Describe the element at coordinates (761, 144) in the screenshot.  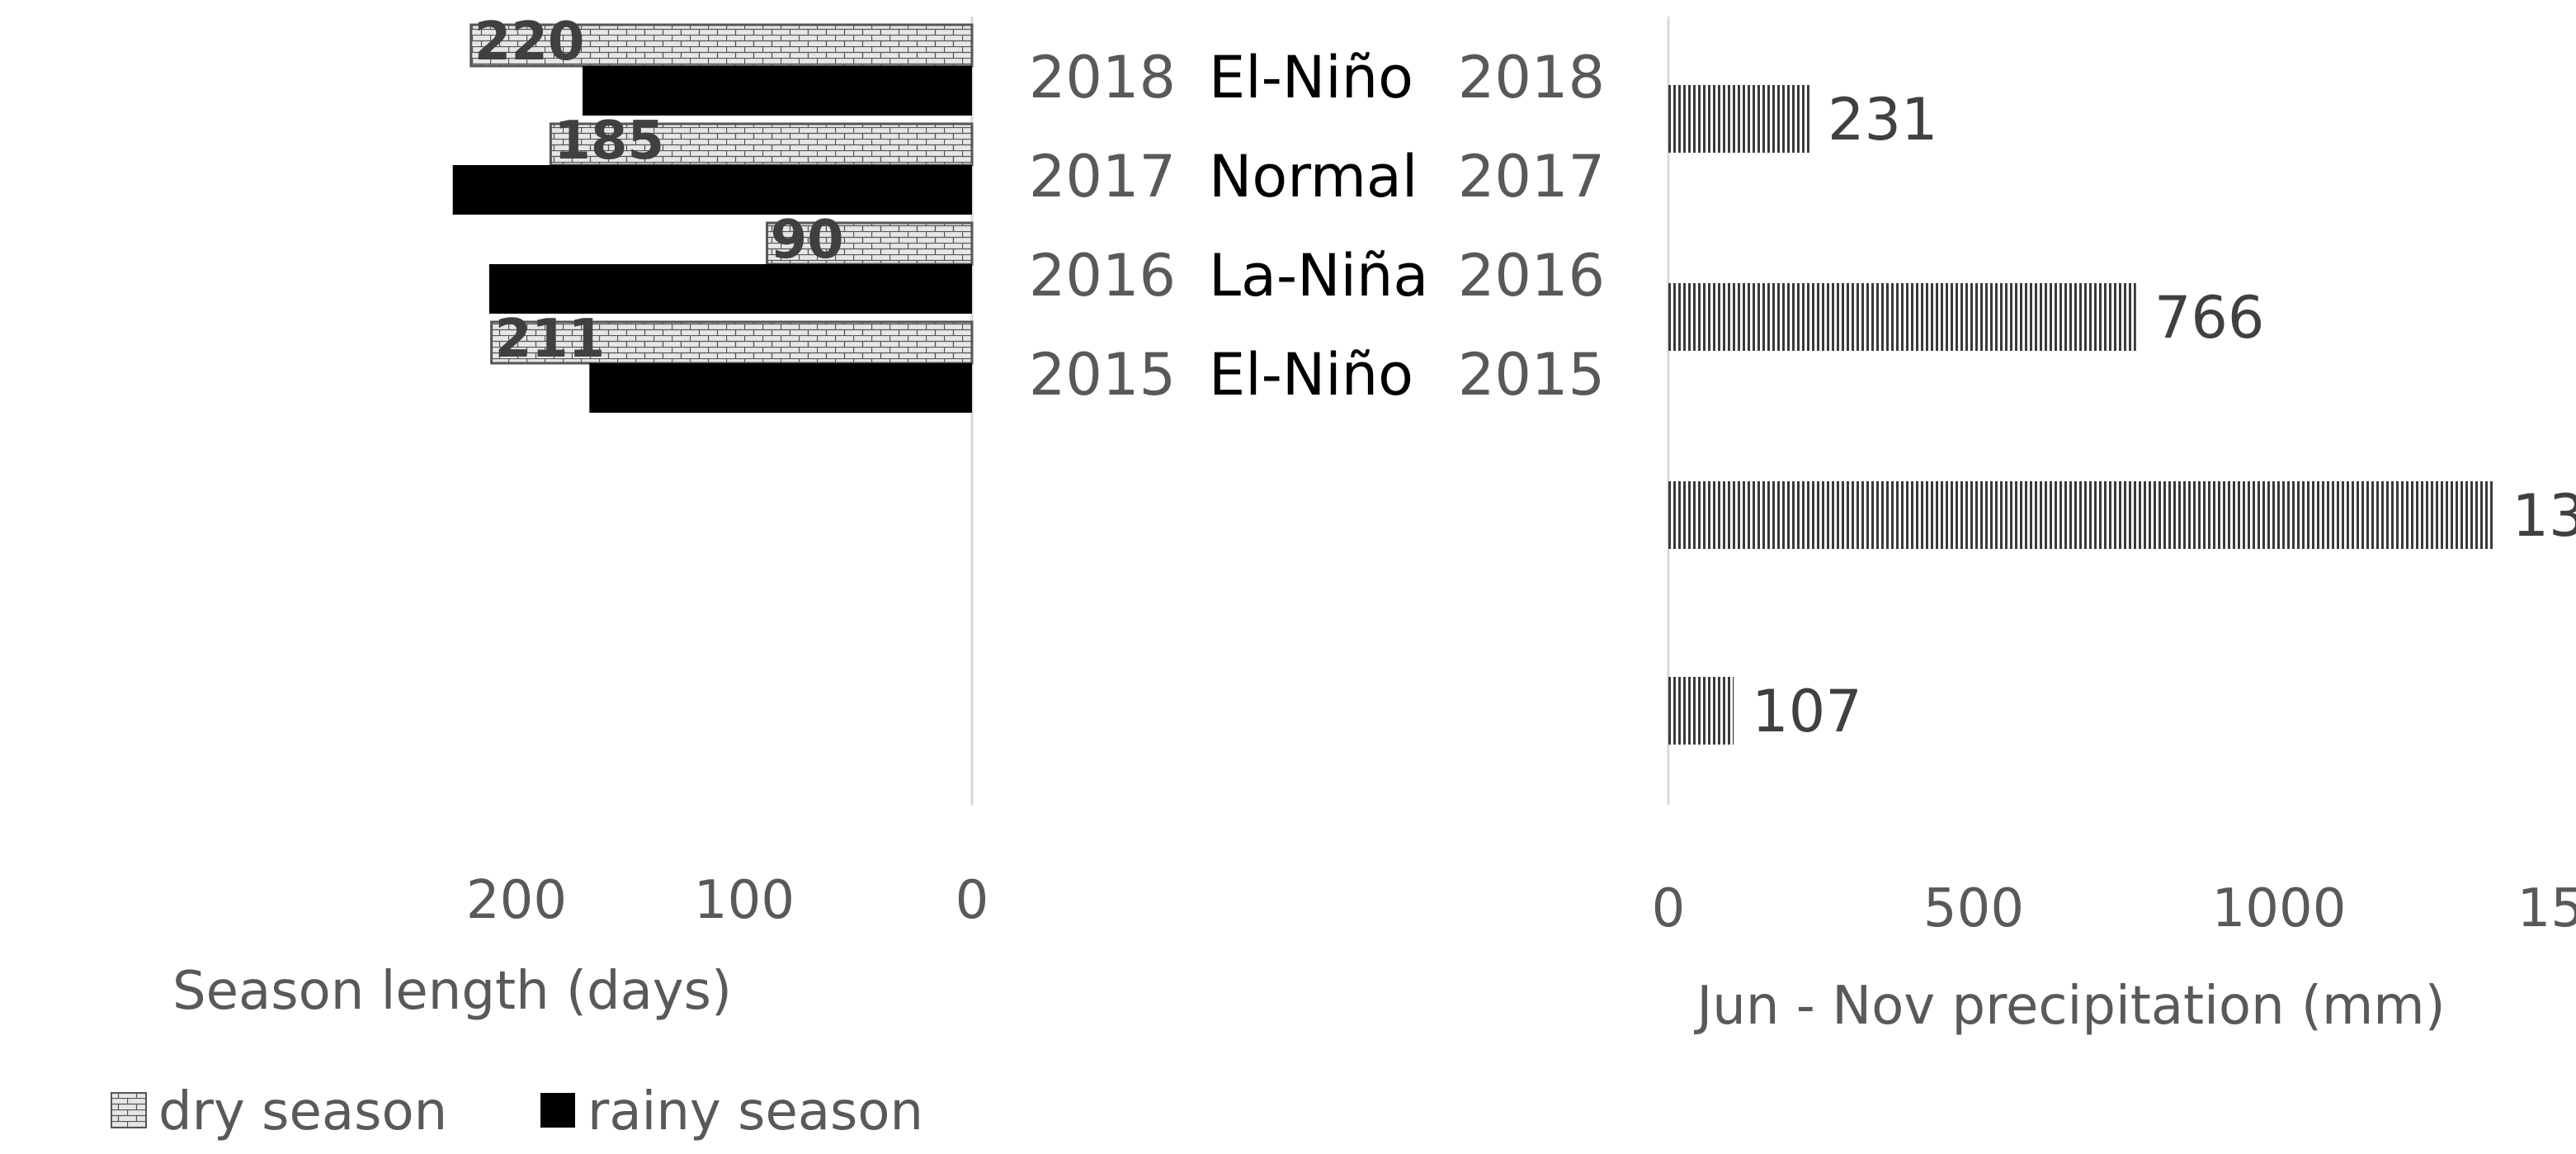
I see `dry-season-bar` at that location.